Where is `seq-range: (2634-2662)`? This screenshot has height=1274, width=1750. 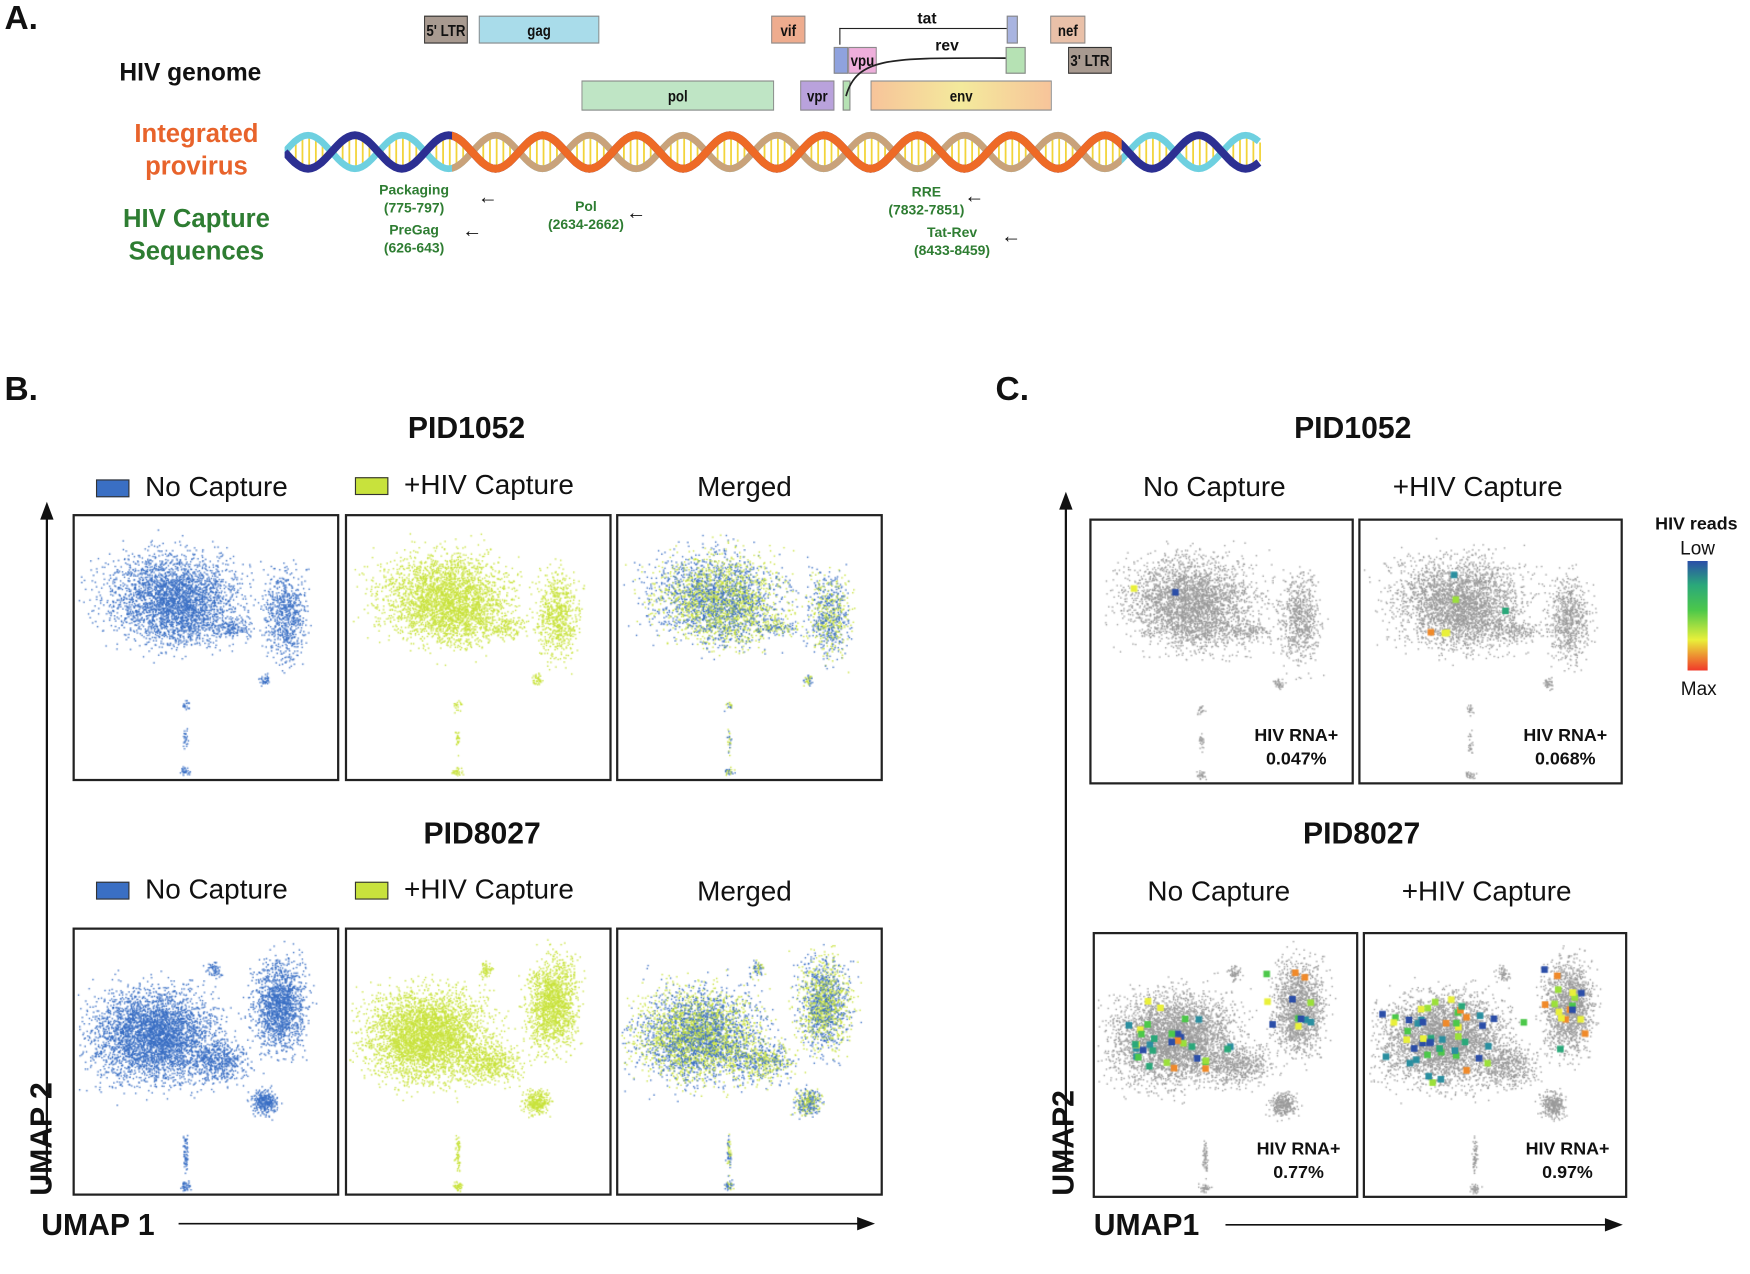
seq-range: (2634-2662) is located at coordinates (585, 224).